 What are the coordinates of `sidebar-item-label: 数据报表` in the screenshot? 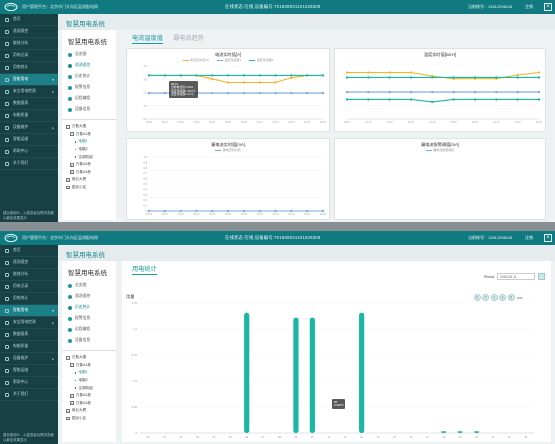 It's located at (21, 334).